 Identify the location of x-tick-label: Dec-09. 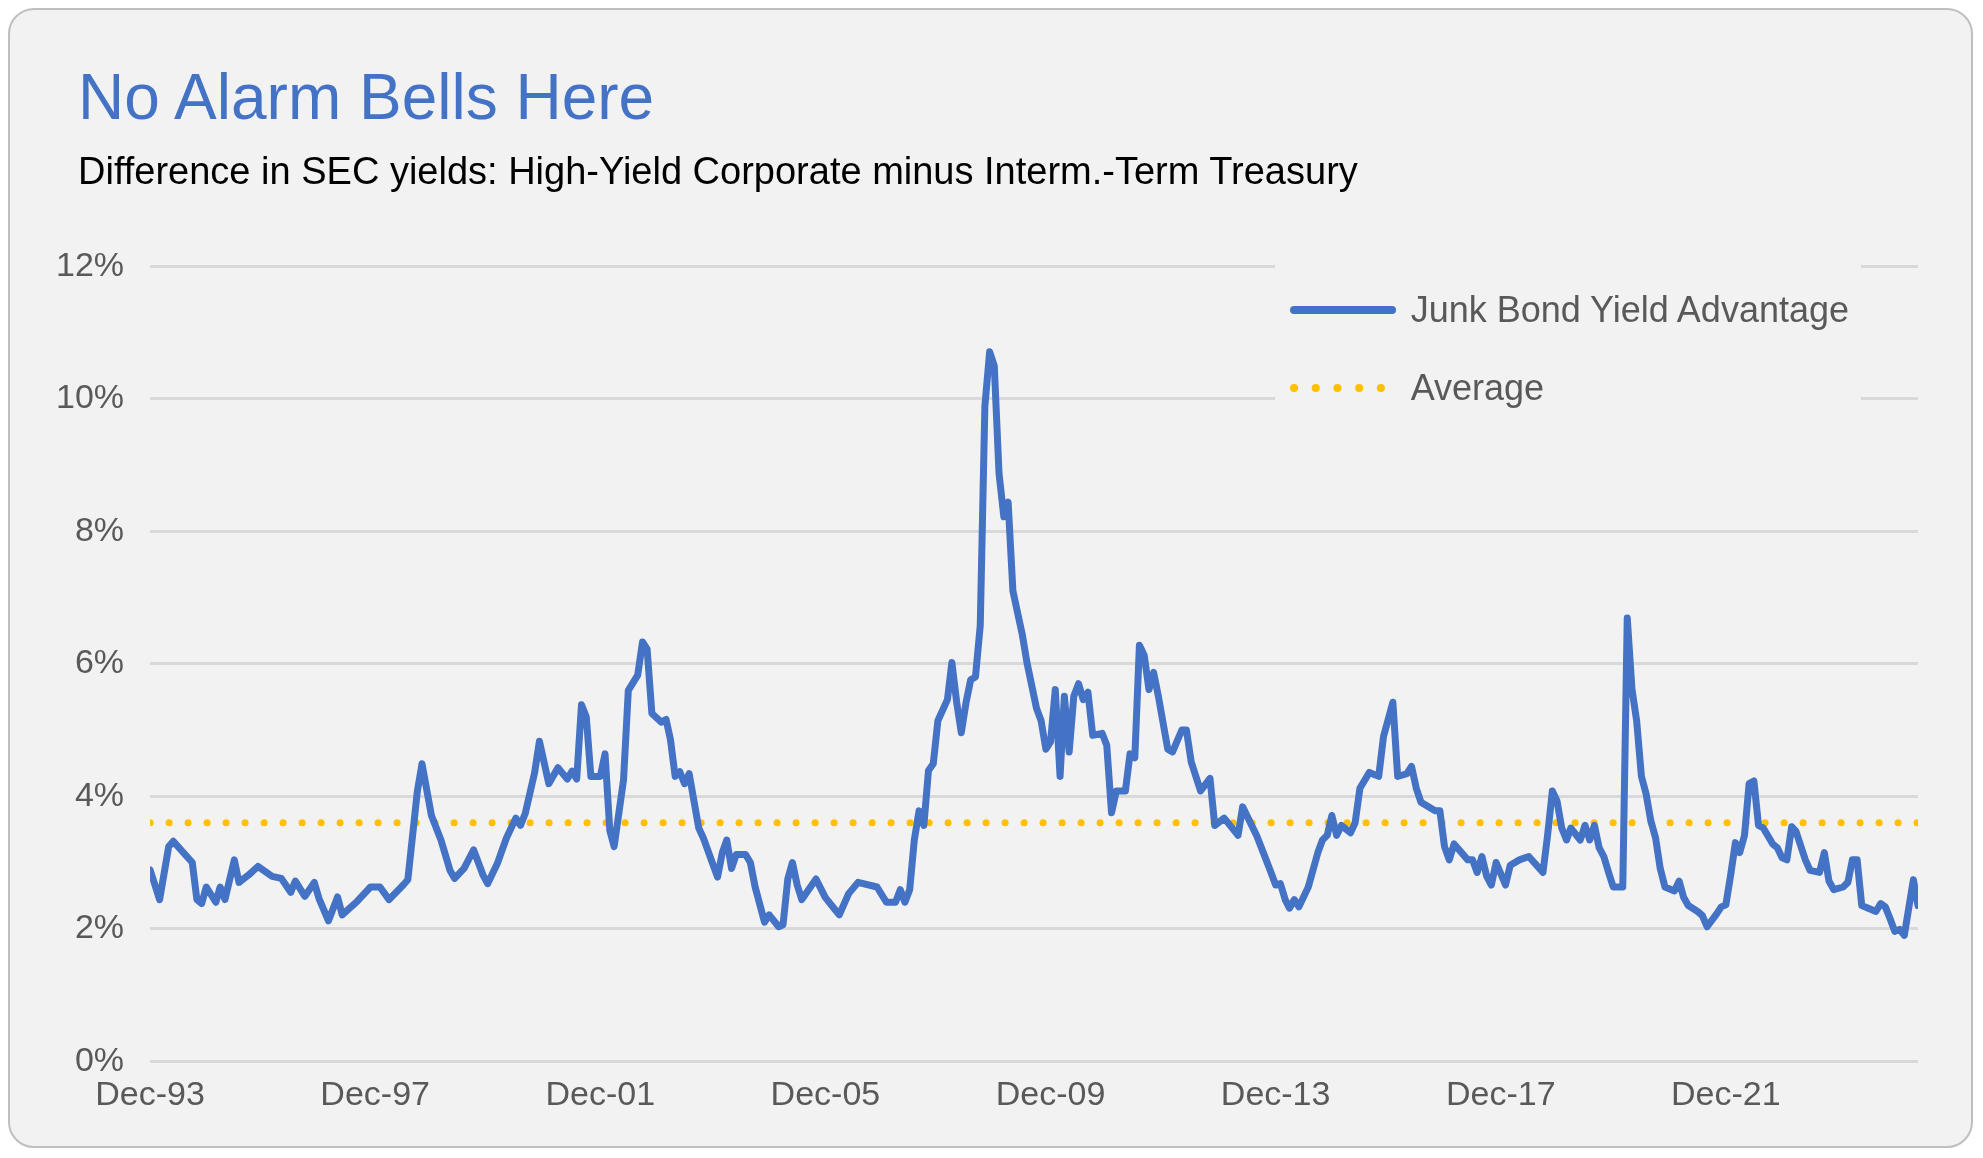
(1050, 1092).